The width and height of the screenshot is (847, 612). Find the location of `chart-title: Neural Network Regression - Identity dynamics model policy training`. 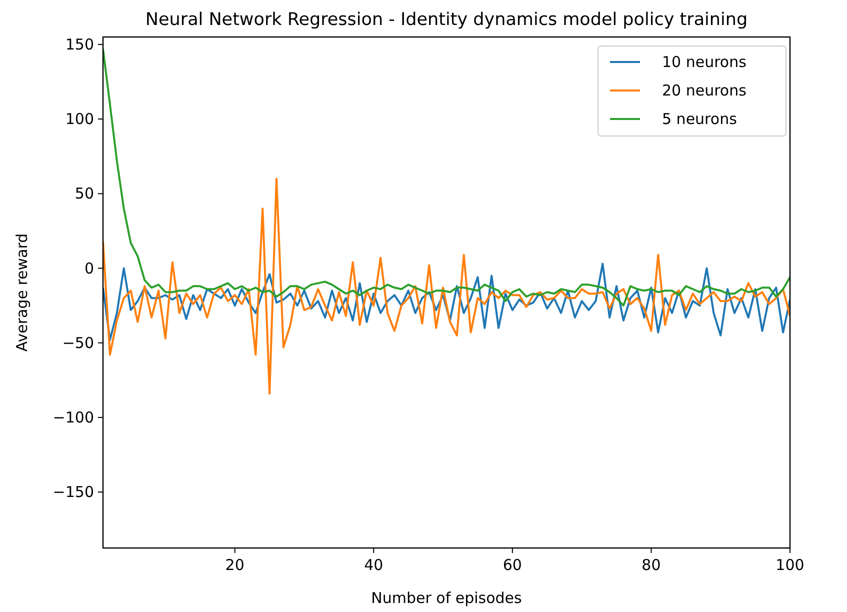

chart-title: Neural Network Regression - Identity dynamics model policy training is located at coordinates (446, 20).